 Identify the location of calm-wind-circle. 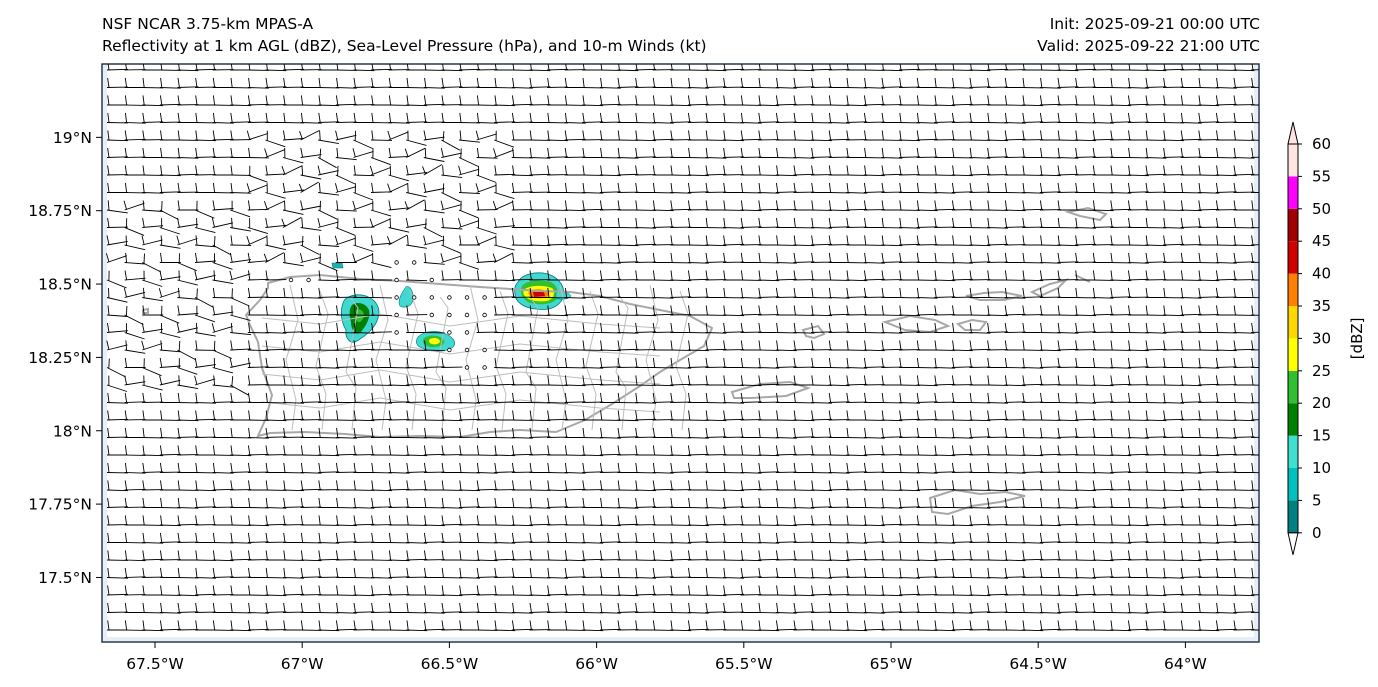
(467, 297).